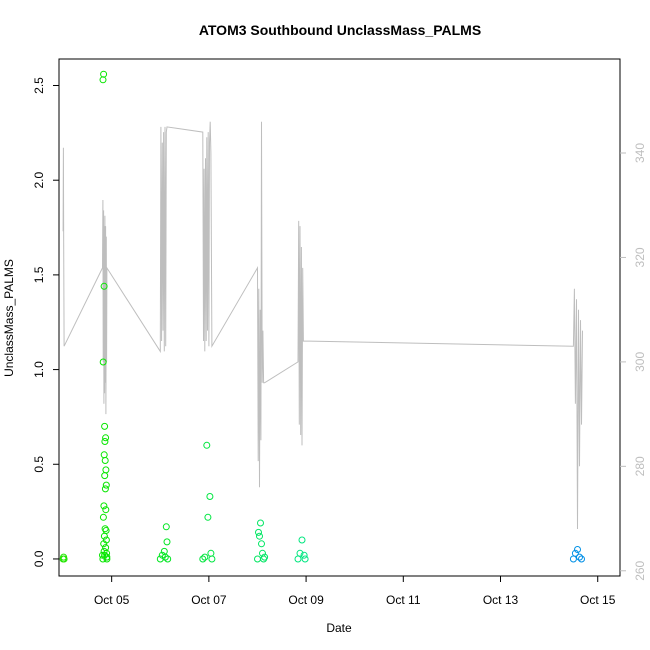  I want to click on y-tick-label: 1.0, so click(39, 369).